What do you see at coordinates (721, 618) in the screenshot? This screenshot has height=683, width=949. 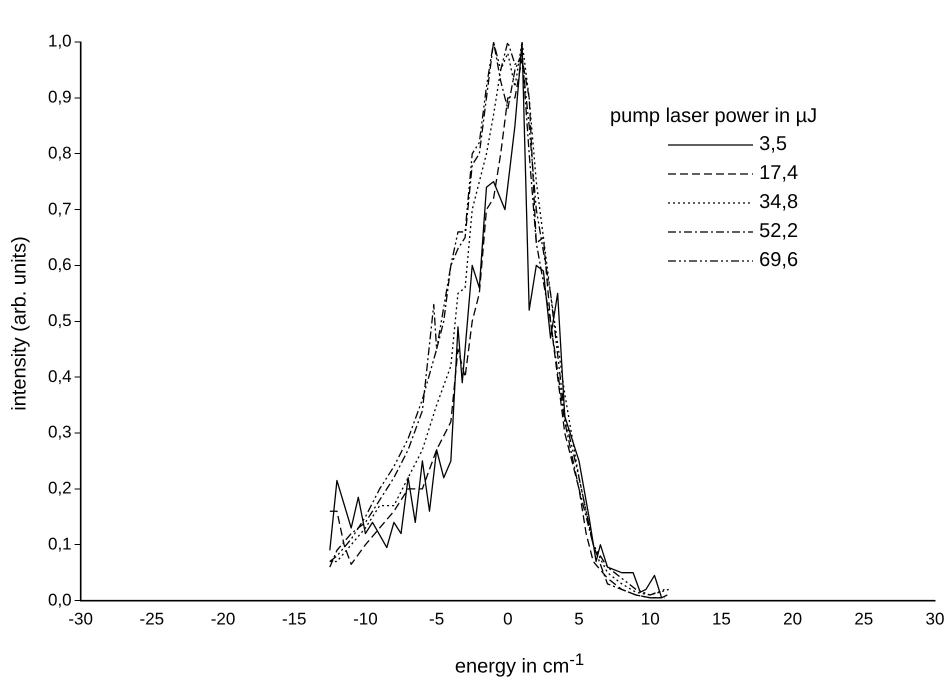 I see `x-tick-label: 15` at bounding box center [721, 618].